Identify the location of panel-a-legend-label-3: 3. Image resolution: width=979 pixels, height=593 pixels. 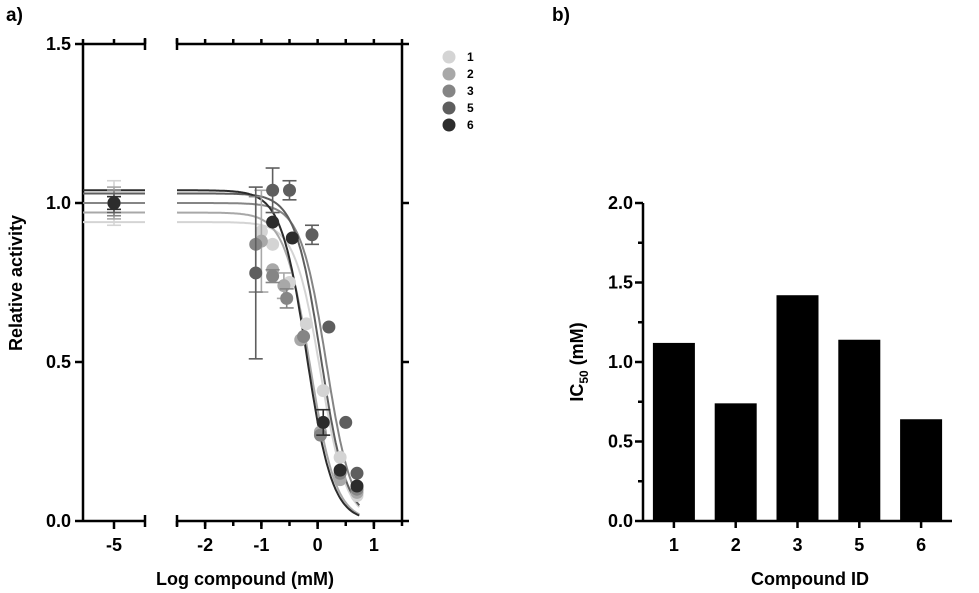
(470, 91).